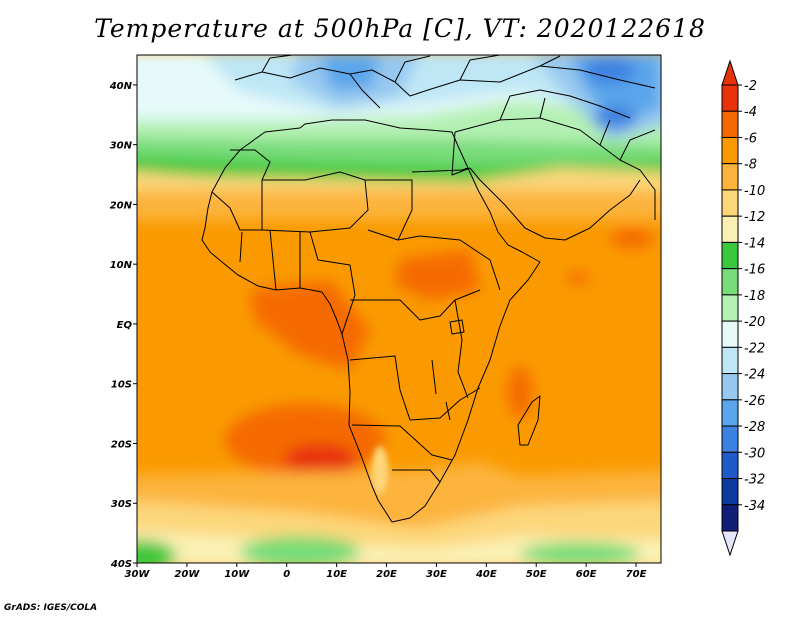 This screenshot has width=800, height=618. I want to click on longitude-tick-labels: 30W 20W 10W 0 10E 20E 30E 40E 50E 60E 70E, so click(386, 571).